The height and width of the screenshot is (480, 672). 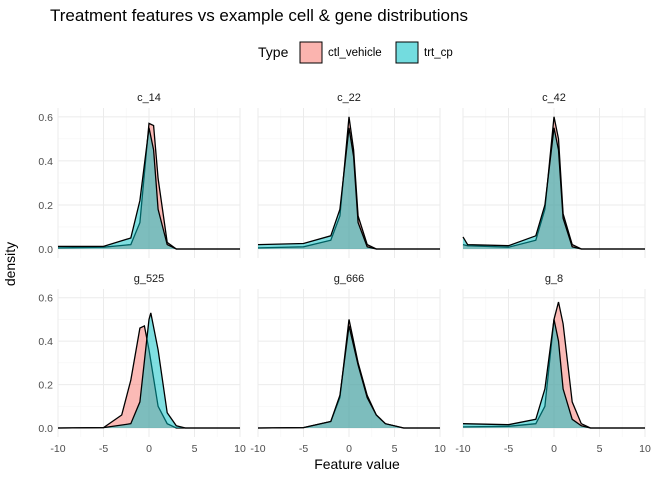 I want to click on panel-c-42: c_42, so click(x=554, y=175).